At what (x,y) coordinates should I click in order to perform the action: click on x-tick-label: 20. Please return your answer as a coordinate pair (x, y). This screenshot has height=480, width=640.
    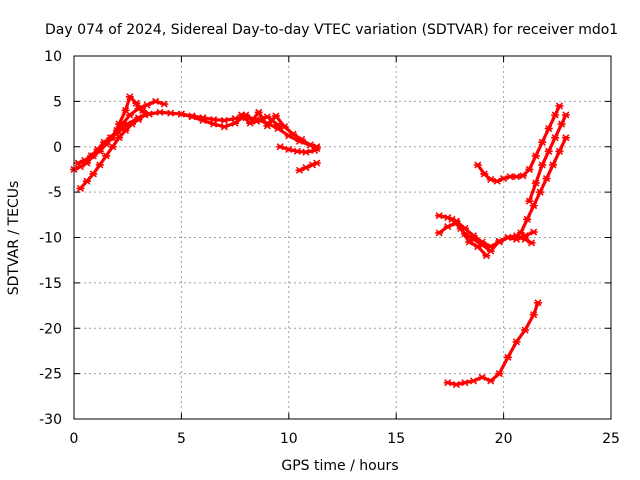
    Looking at the image, I should click on (504, 439).